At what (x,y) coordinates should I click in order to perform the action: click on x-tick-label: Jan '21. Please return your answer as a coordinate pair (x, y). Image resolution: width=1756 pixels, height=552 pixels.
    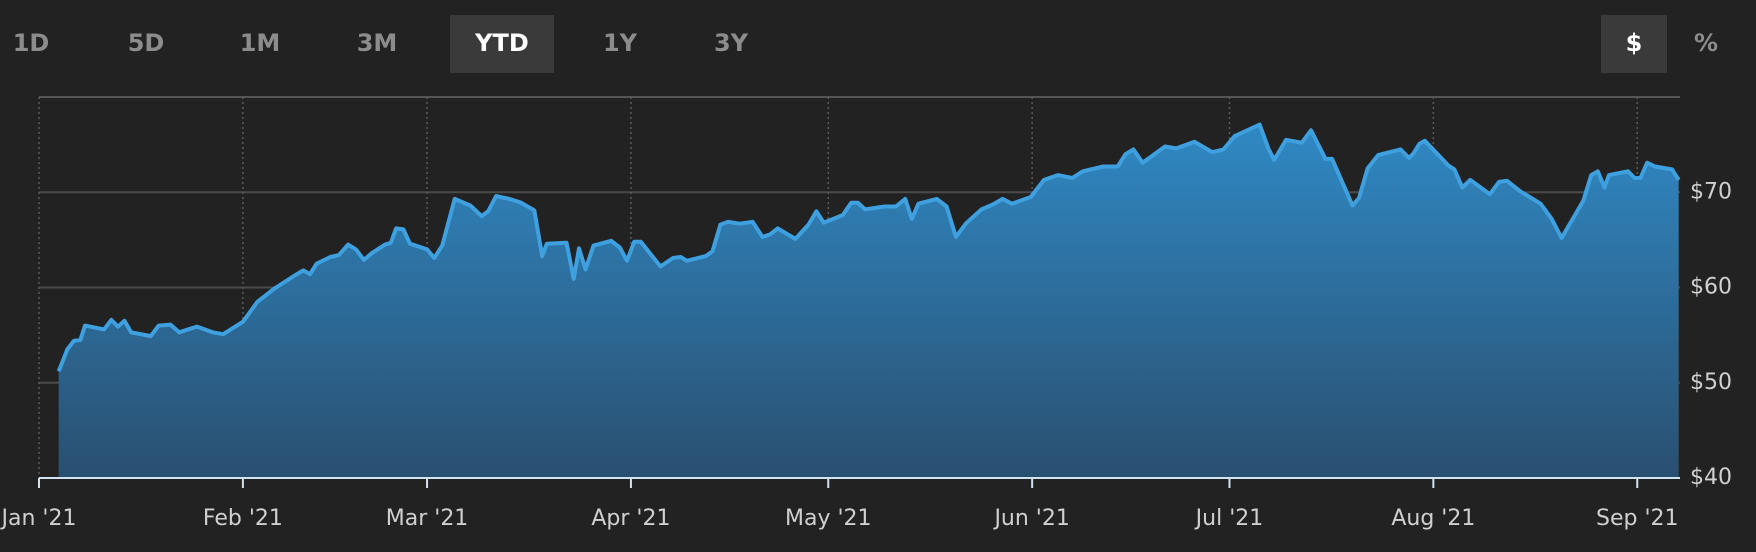
    Looking at the image, I should click on (38, 518).